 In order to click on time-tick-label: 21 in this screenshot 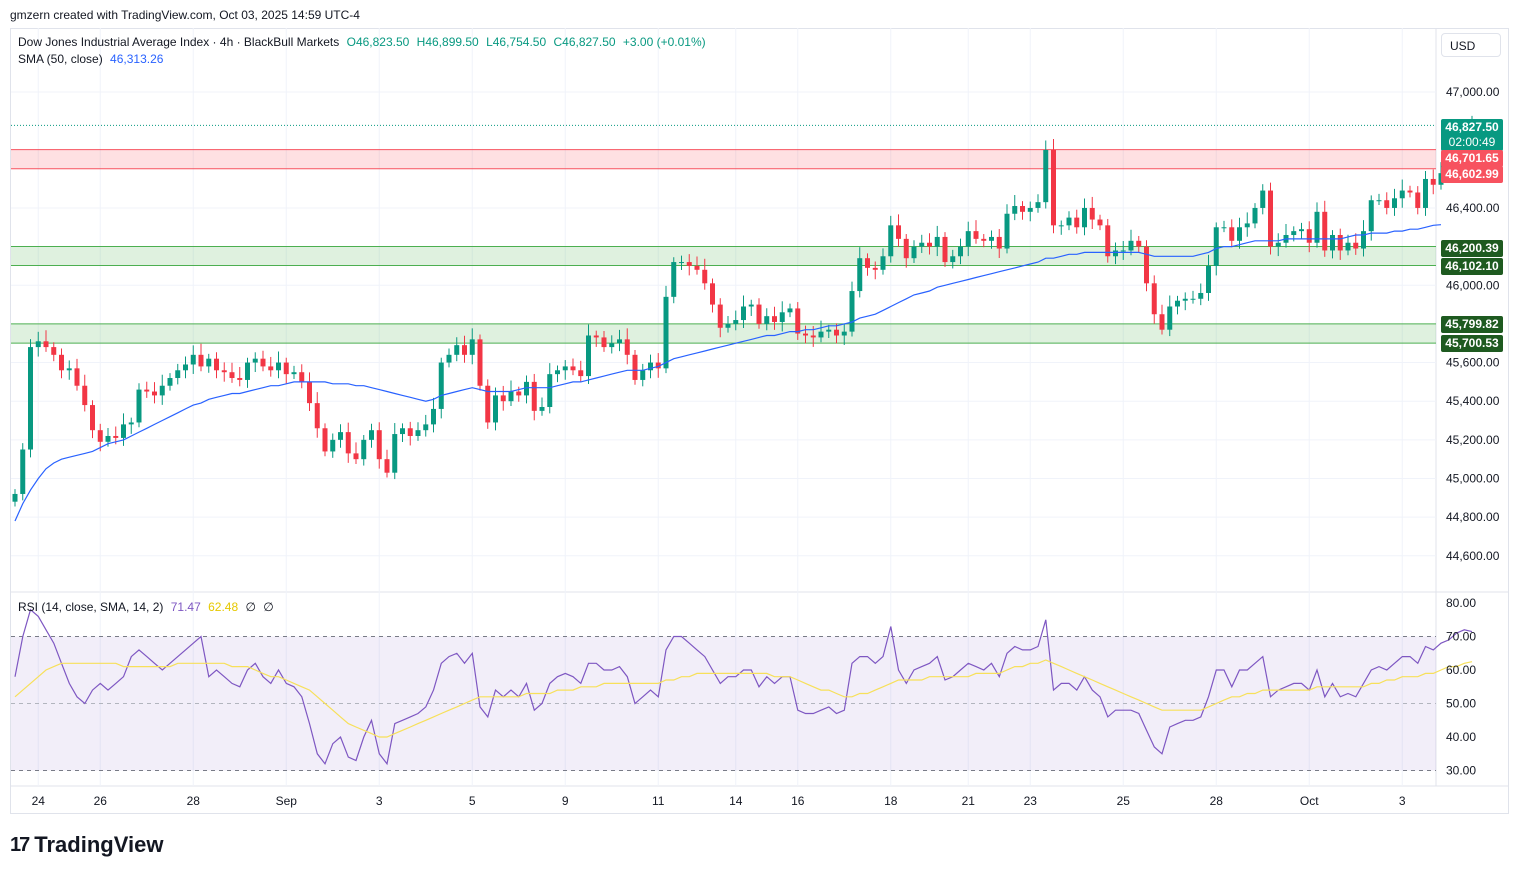, I will do `click(969, 801)`.